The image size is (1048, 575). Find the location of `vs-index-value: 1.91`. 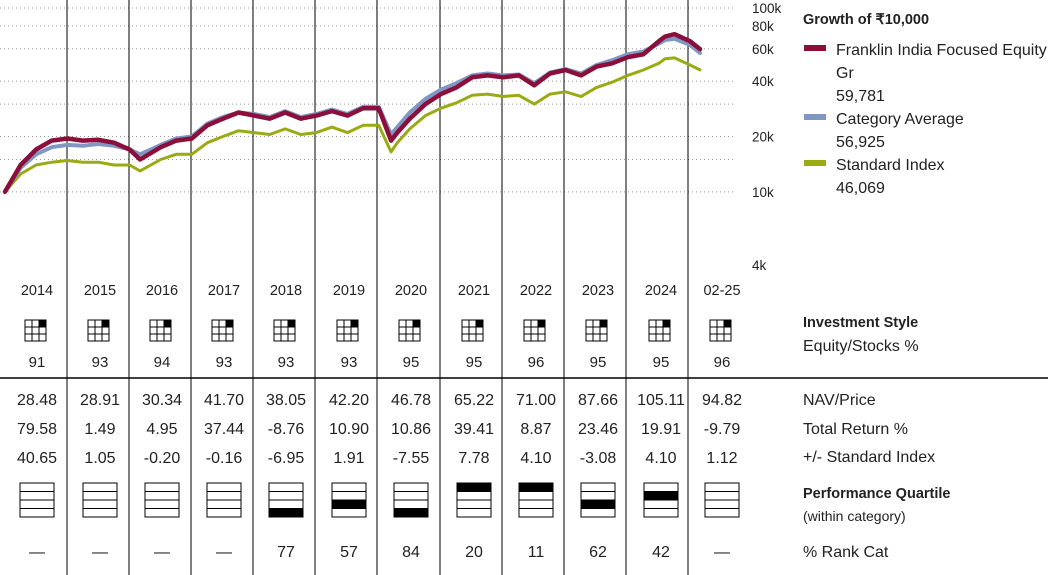

vs-index-value: 1.91 is located at coordinates (349, 458).